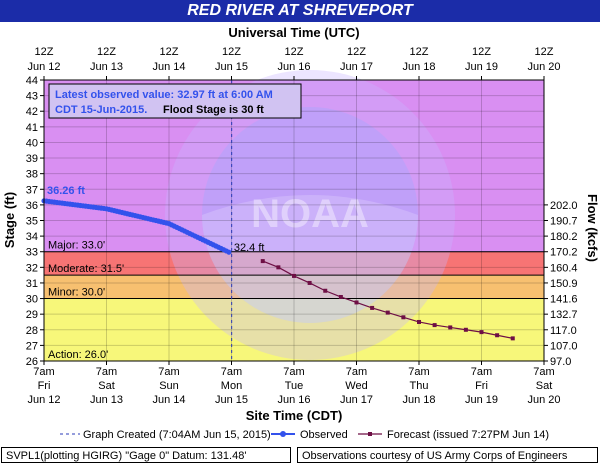  What do you see at coordinates (356, 400) in the screenshot?
I see `site-time-tick-date: Jun 17` at bounding box center [356, 400].